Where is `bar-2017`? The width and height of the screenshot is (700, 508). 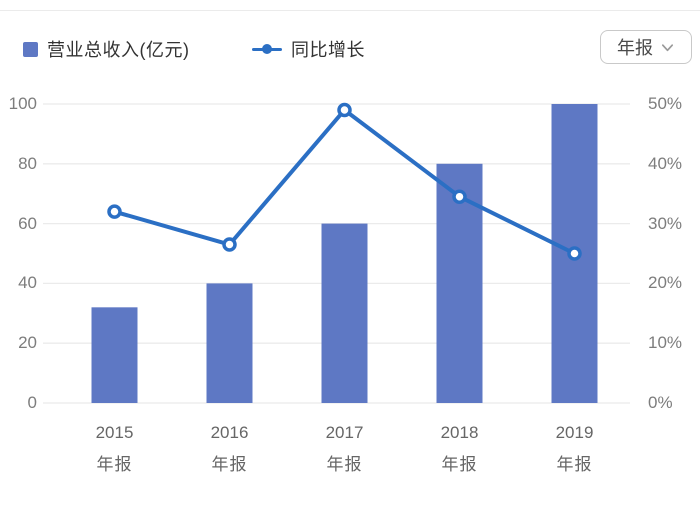 bar-2017 is located at coordinates (344, 313).